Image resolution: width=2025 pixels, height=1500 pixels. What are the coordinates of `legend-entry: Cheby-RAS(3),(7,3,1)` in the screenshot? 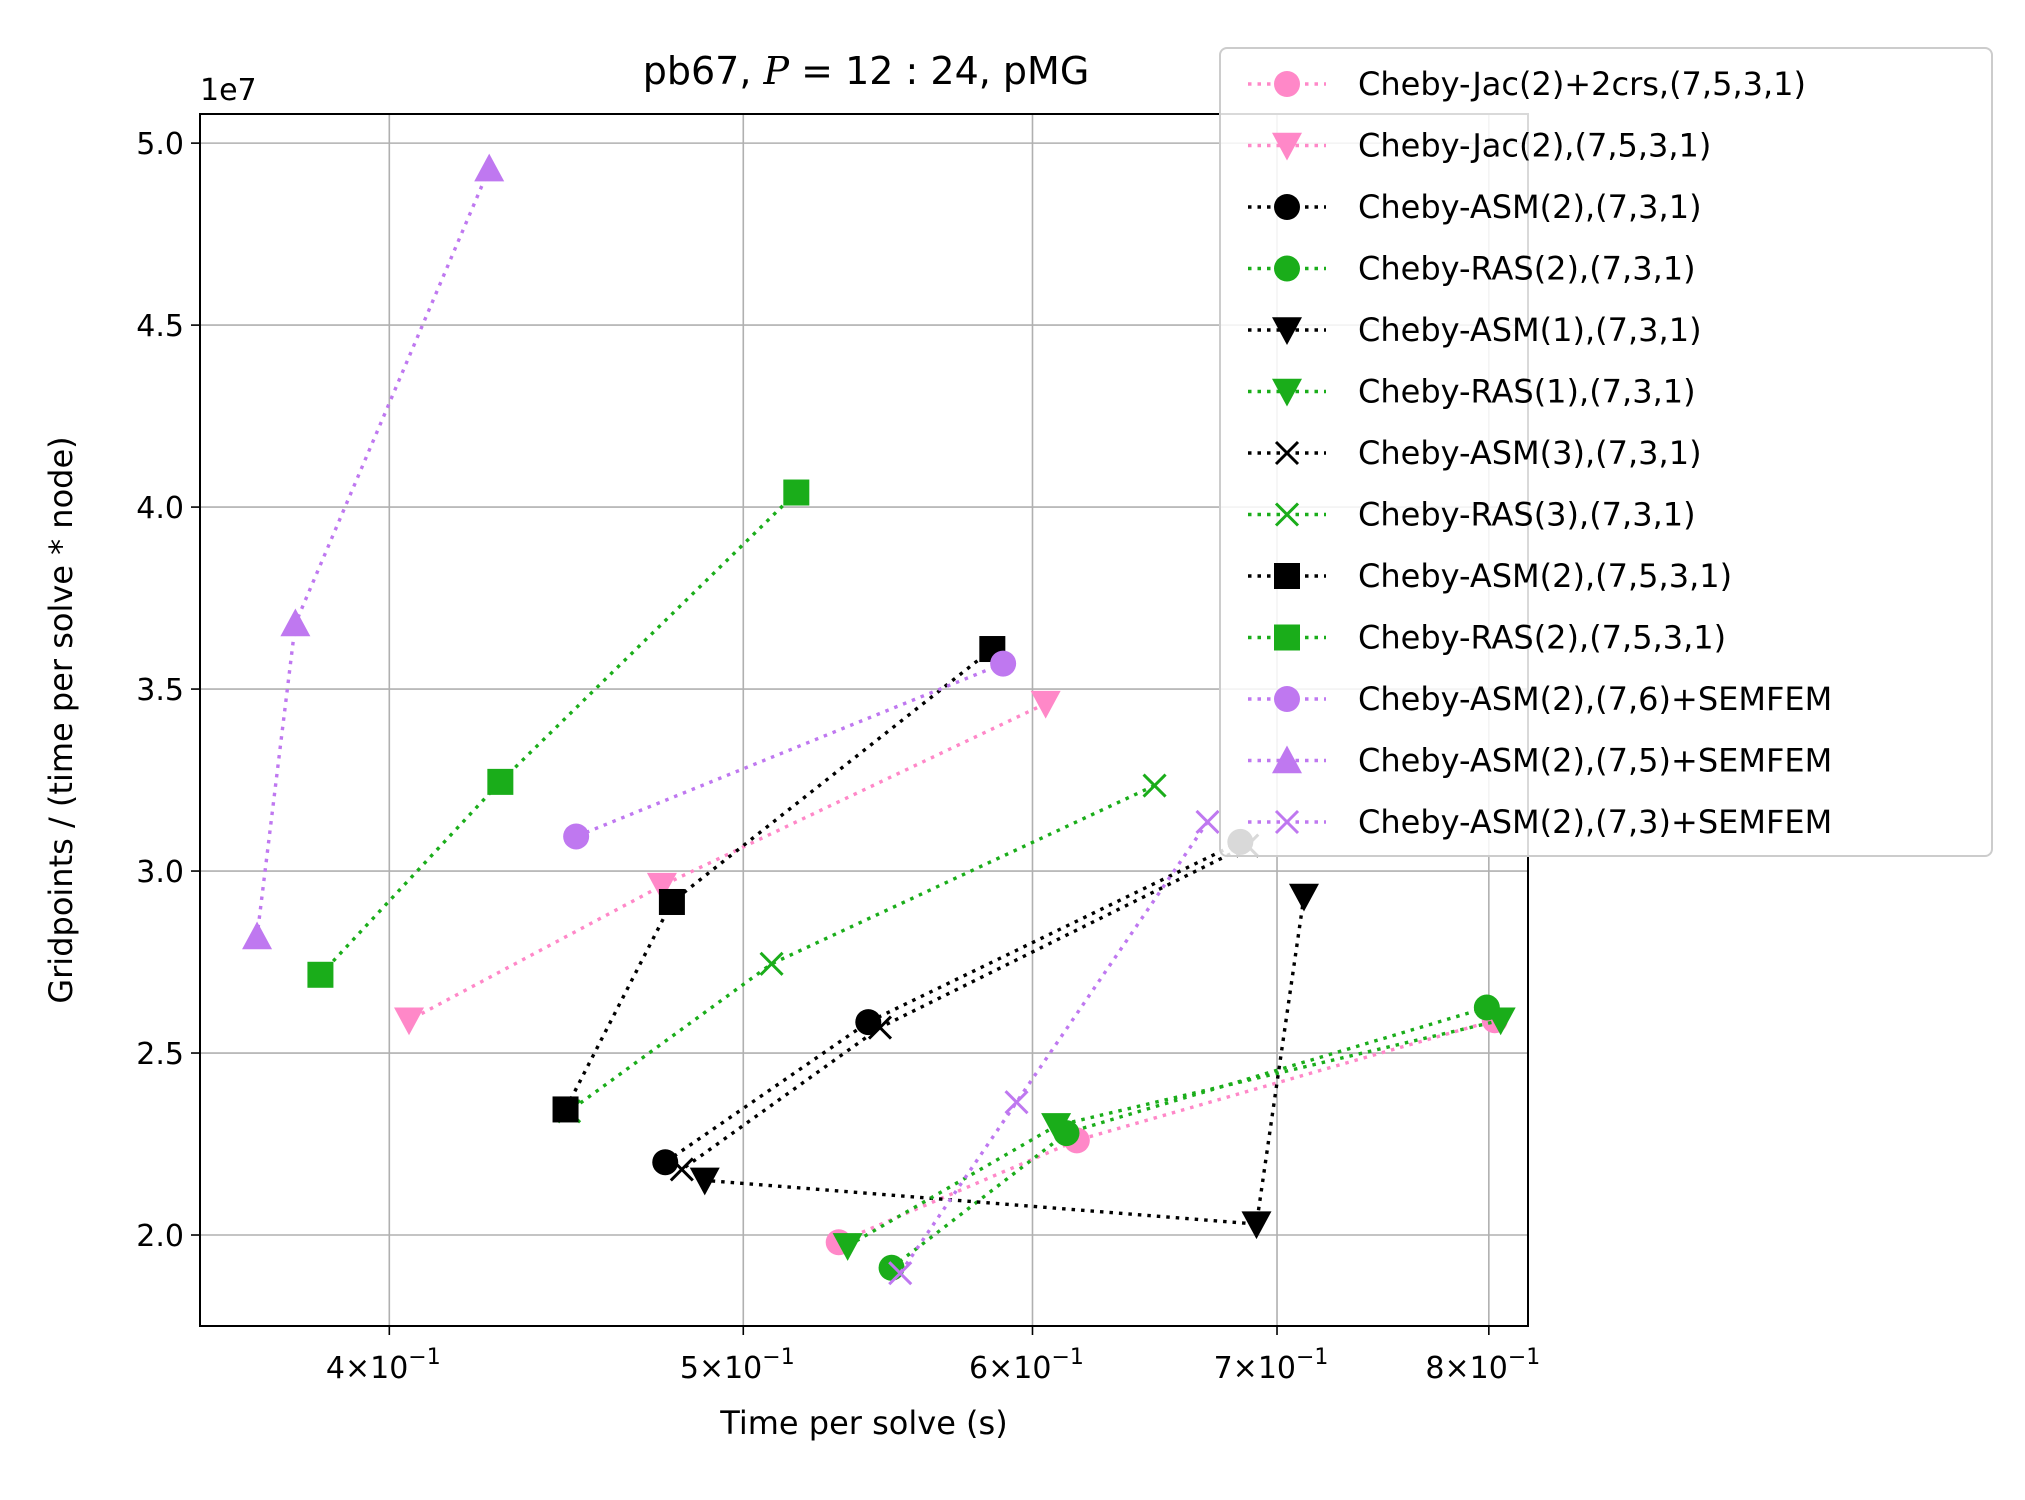 It's located at (1472, 515).